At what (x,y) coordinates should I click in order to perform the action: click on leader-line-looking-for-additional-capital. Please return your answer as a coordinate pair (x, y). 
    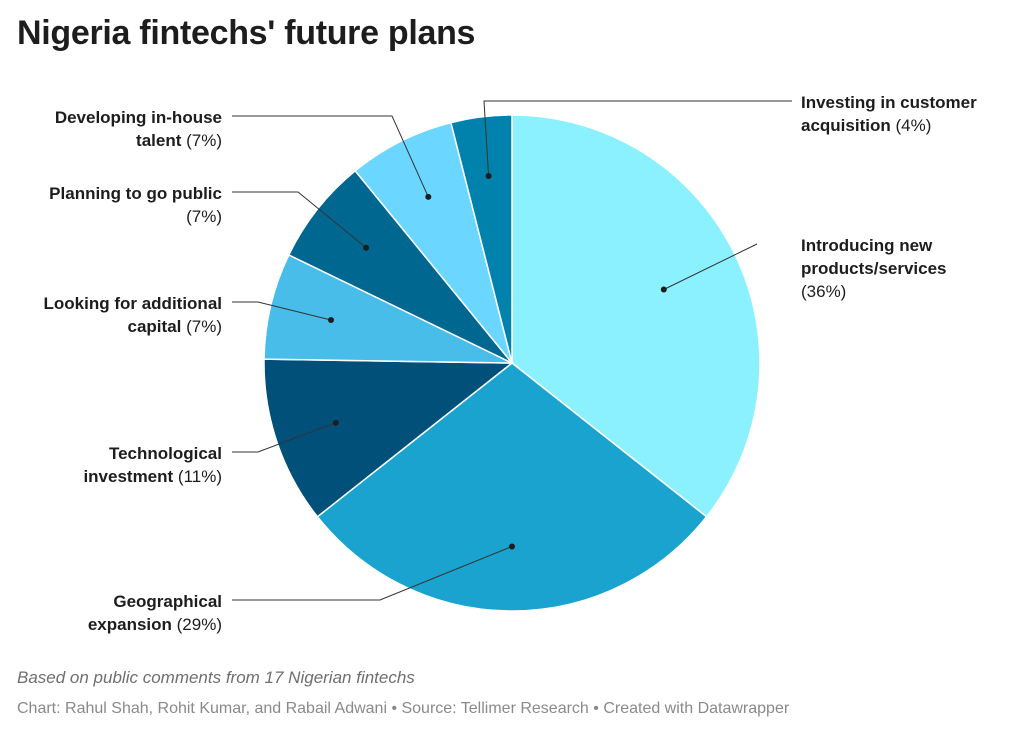
    Looking at the image, I should click on (282, 311).